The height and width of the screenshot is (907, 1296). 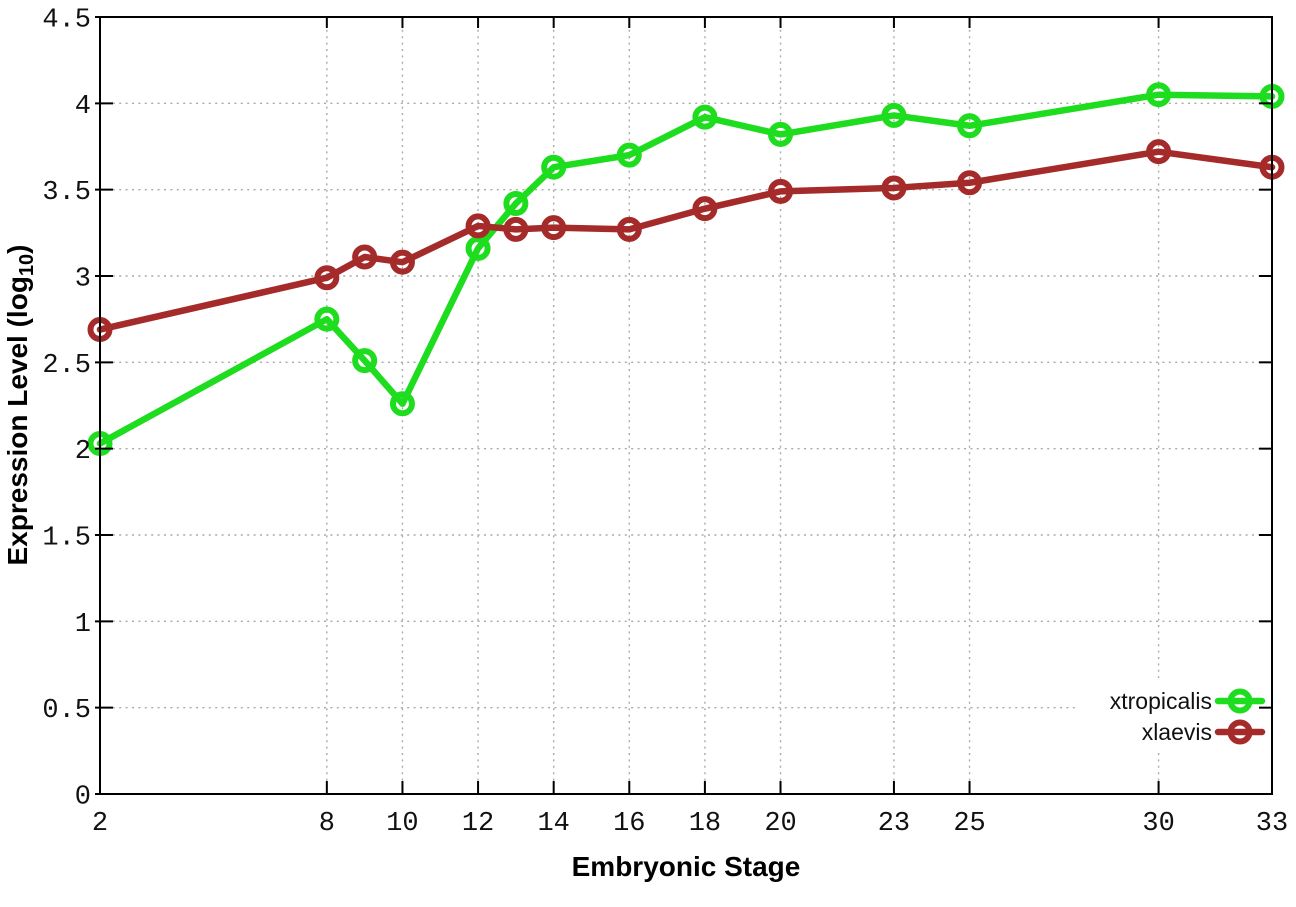 What do you see at coordinates (66, 366) in the screenshot?
I see `y-tick-label: 2.5` at bounding box center [66, 366].